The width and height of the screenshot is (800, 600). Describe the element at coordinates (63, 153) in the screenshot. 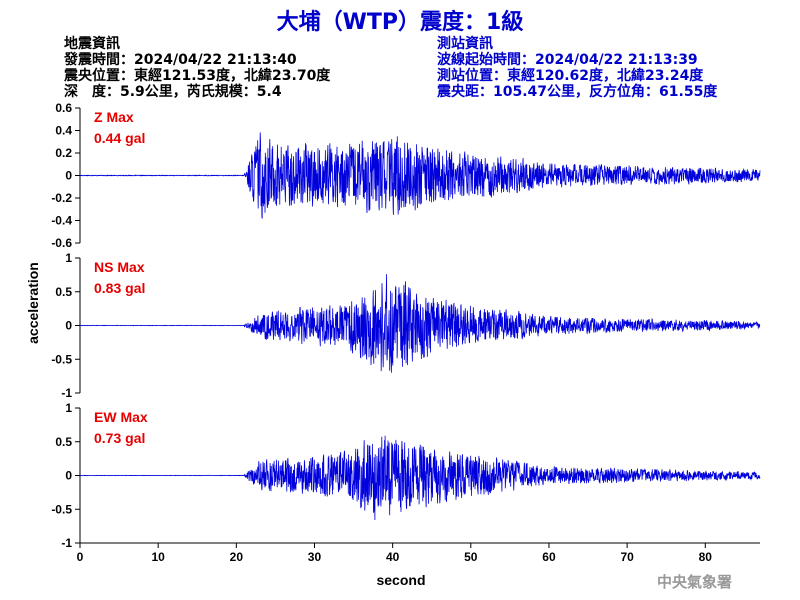

I see `y-tick-label: 0.2` at that location.